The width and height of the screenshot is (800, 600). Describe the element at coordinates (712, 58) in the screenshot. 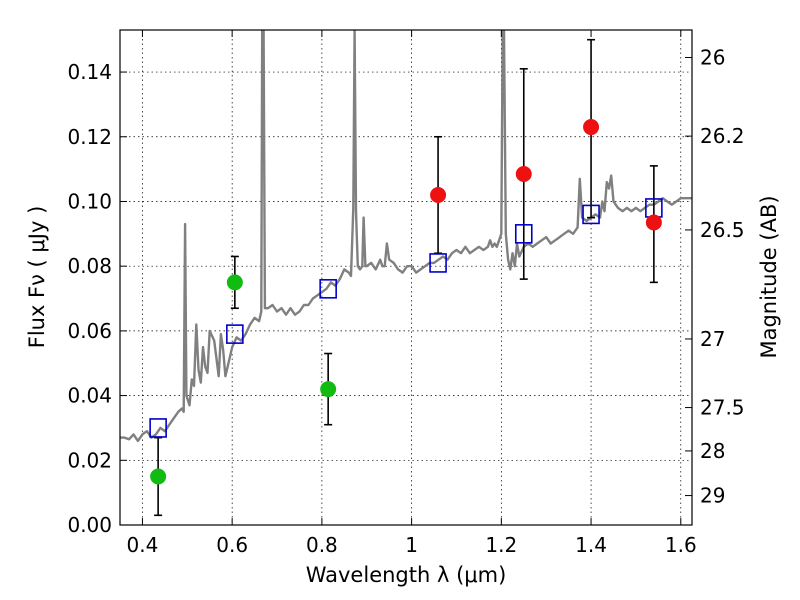

I see `right-tick-label: 26` at that location.